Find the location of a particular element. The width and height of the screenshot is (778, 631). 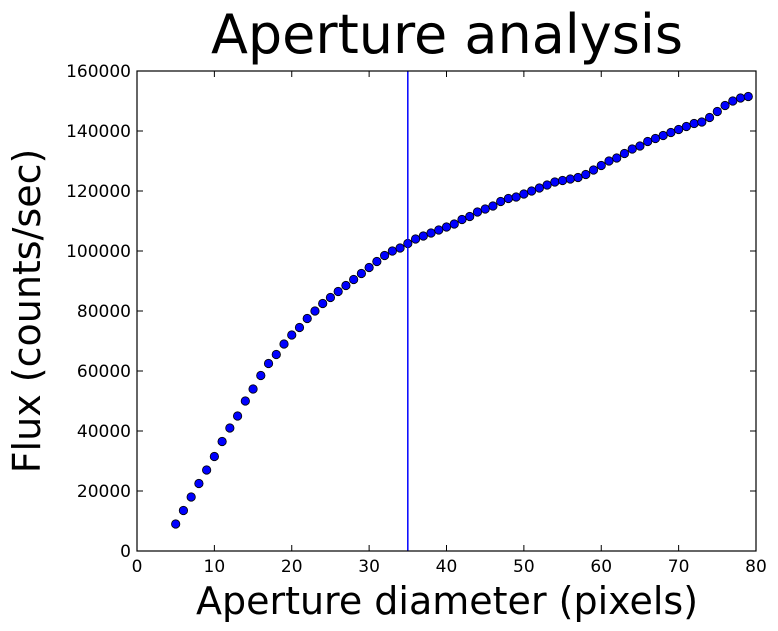

y-tick-label: 60000 is located at coordinates (104, 372).